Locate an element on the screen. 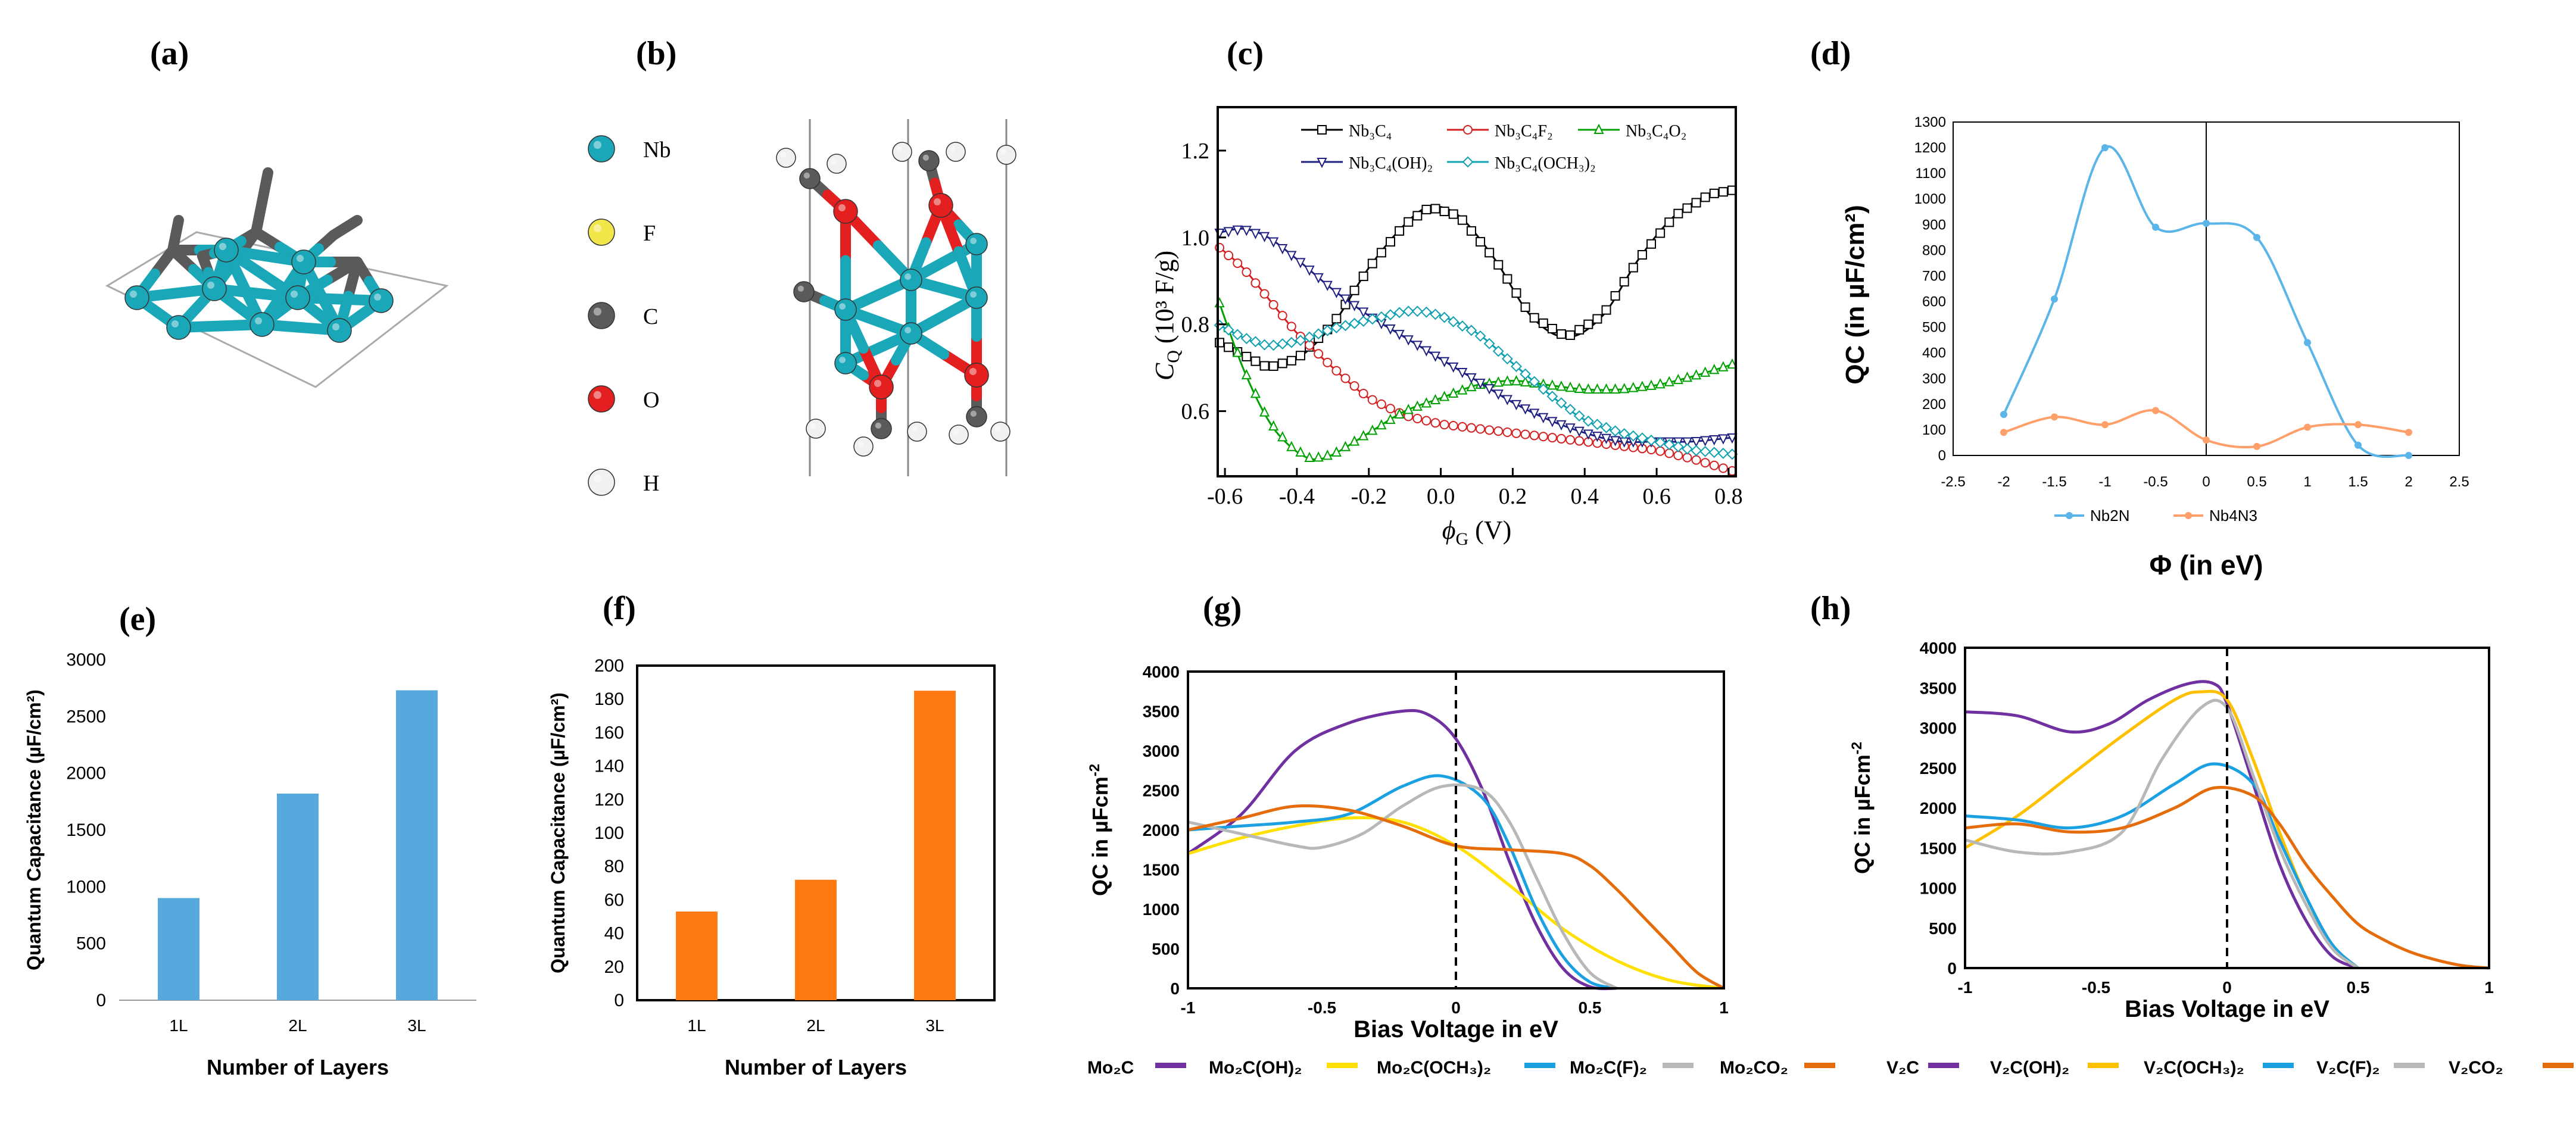 The image size is (2576, 1130). atom-nb-highlight is located at coordinates (222, 246).